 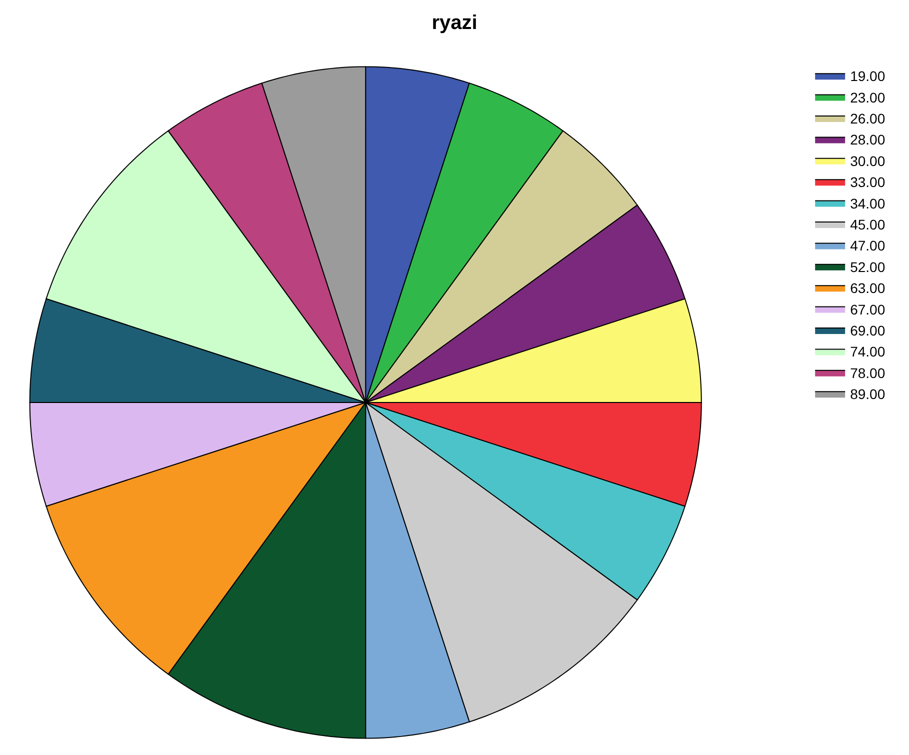 I want to click on legend-label: 89.00, so click(x=868, y=394).